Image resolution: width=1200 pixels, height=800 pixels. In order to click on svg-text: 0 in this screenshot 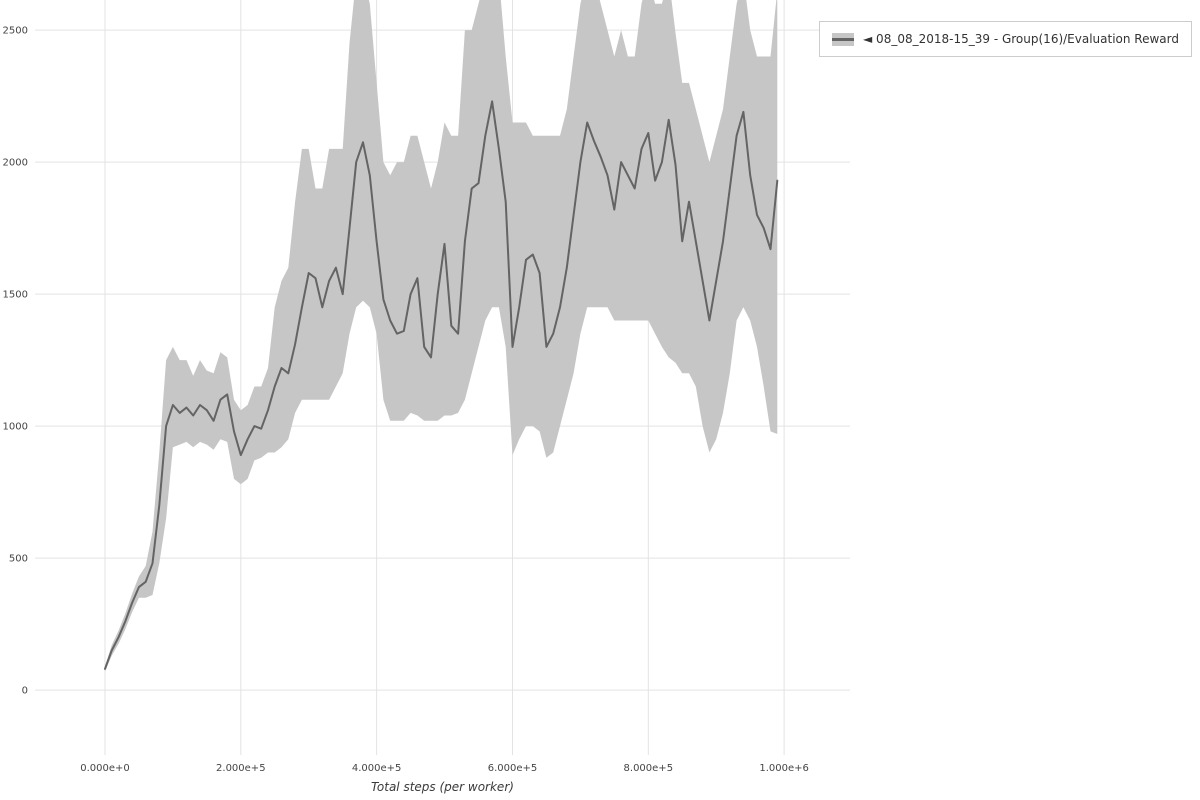, I will do `click(25, 691)`.